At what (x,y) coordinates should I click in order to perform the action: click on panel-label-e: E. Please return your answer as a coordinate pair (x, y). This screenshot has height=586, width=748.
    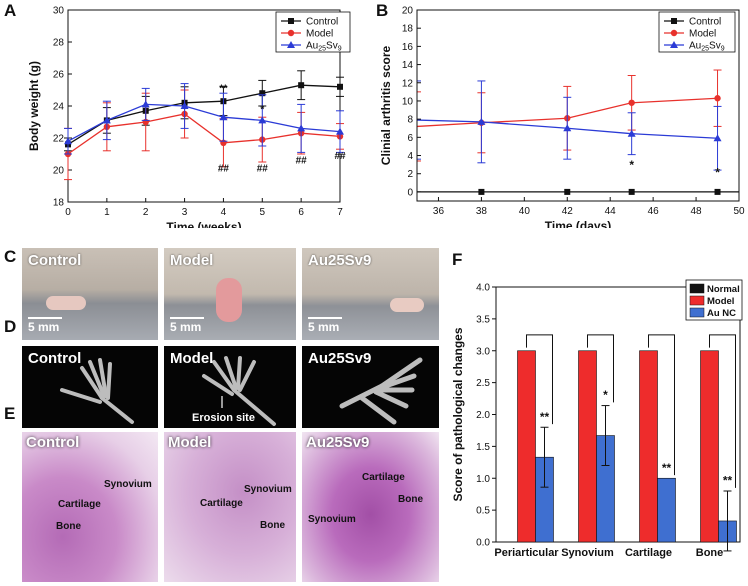
    Looking at the image, I should click on (10, 413).